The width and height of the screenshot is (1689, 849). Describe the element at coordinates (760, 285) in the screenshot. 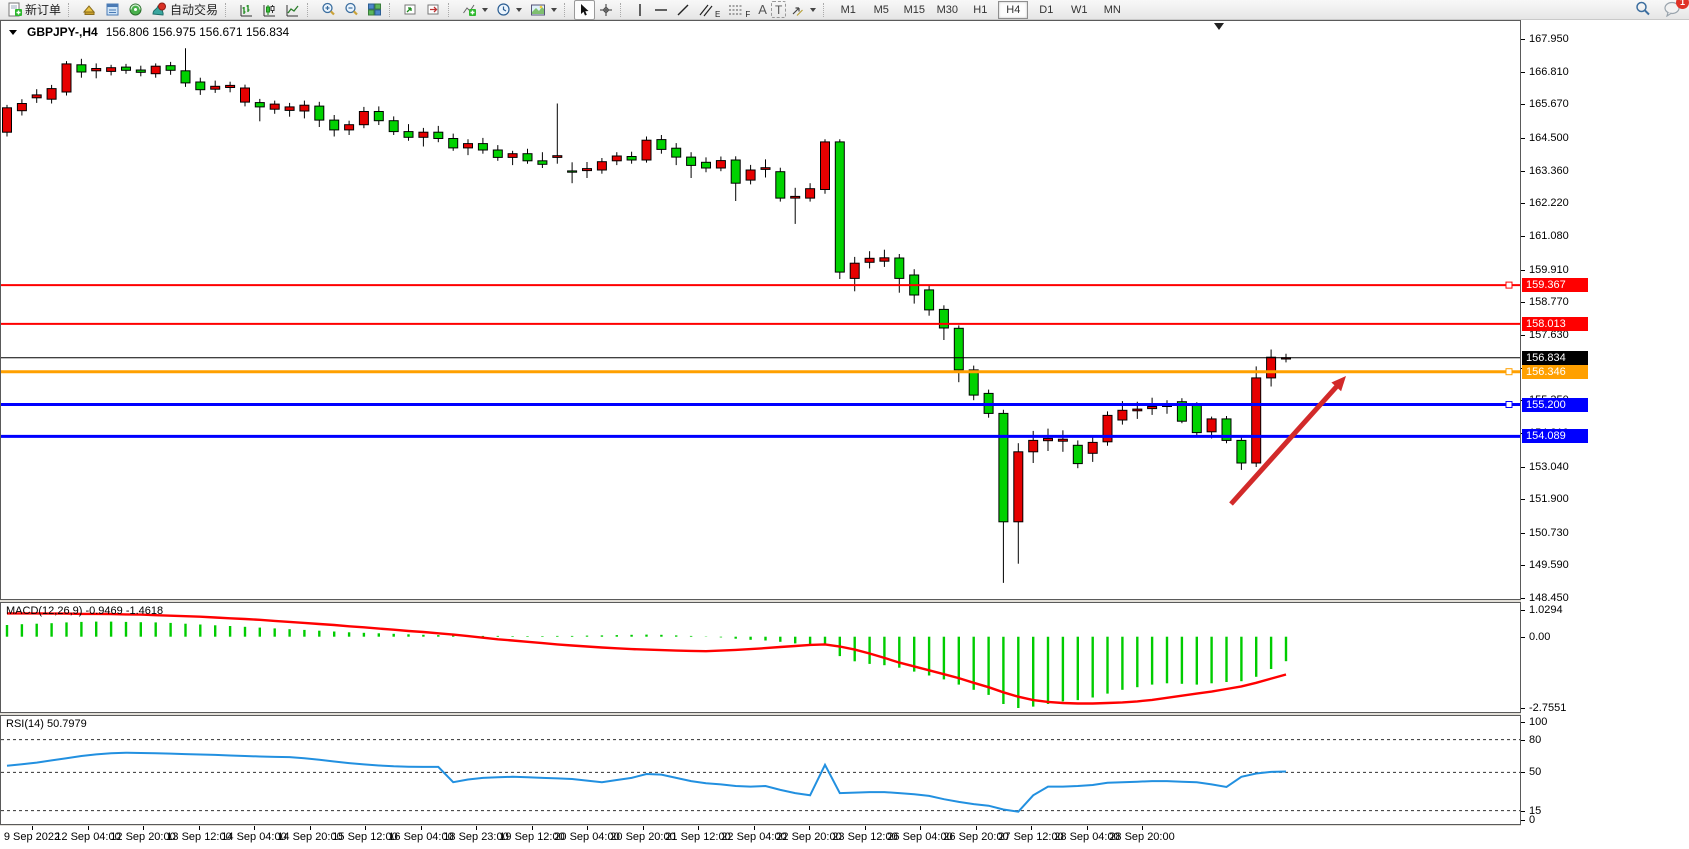

I see `hline-159.367` at that location.